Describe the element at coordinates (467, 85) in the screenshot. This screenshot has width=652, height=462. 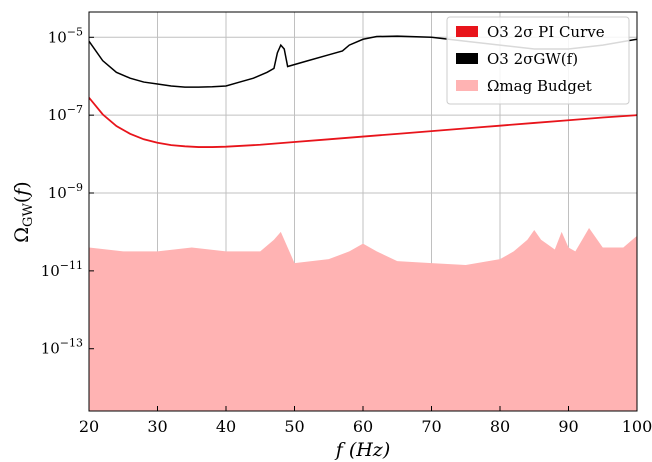
I see `legend-swatch-budget` at that location.